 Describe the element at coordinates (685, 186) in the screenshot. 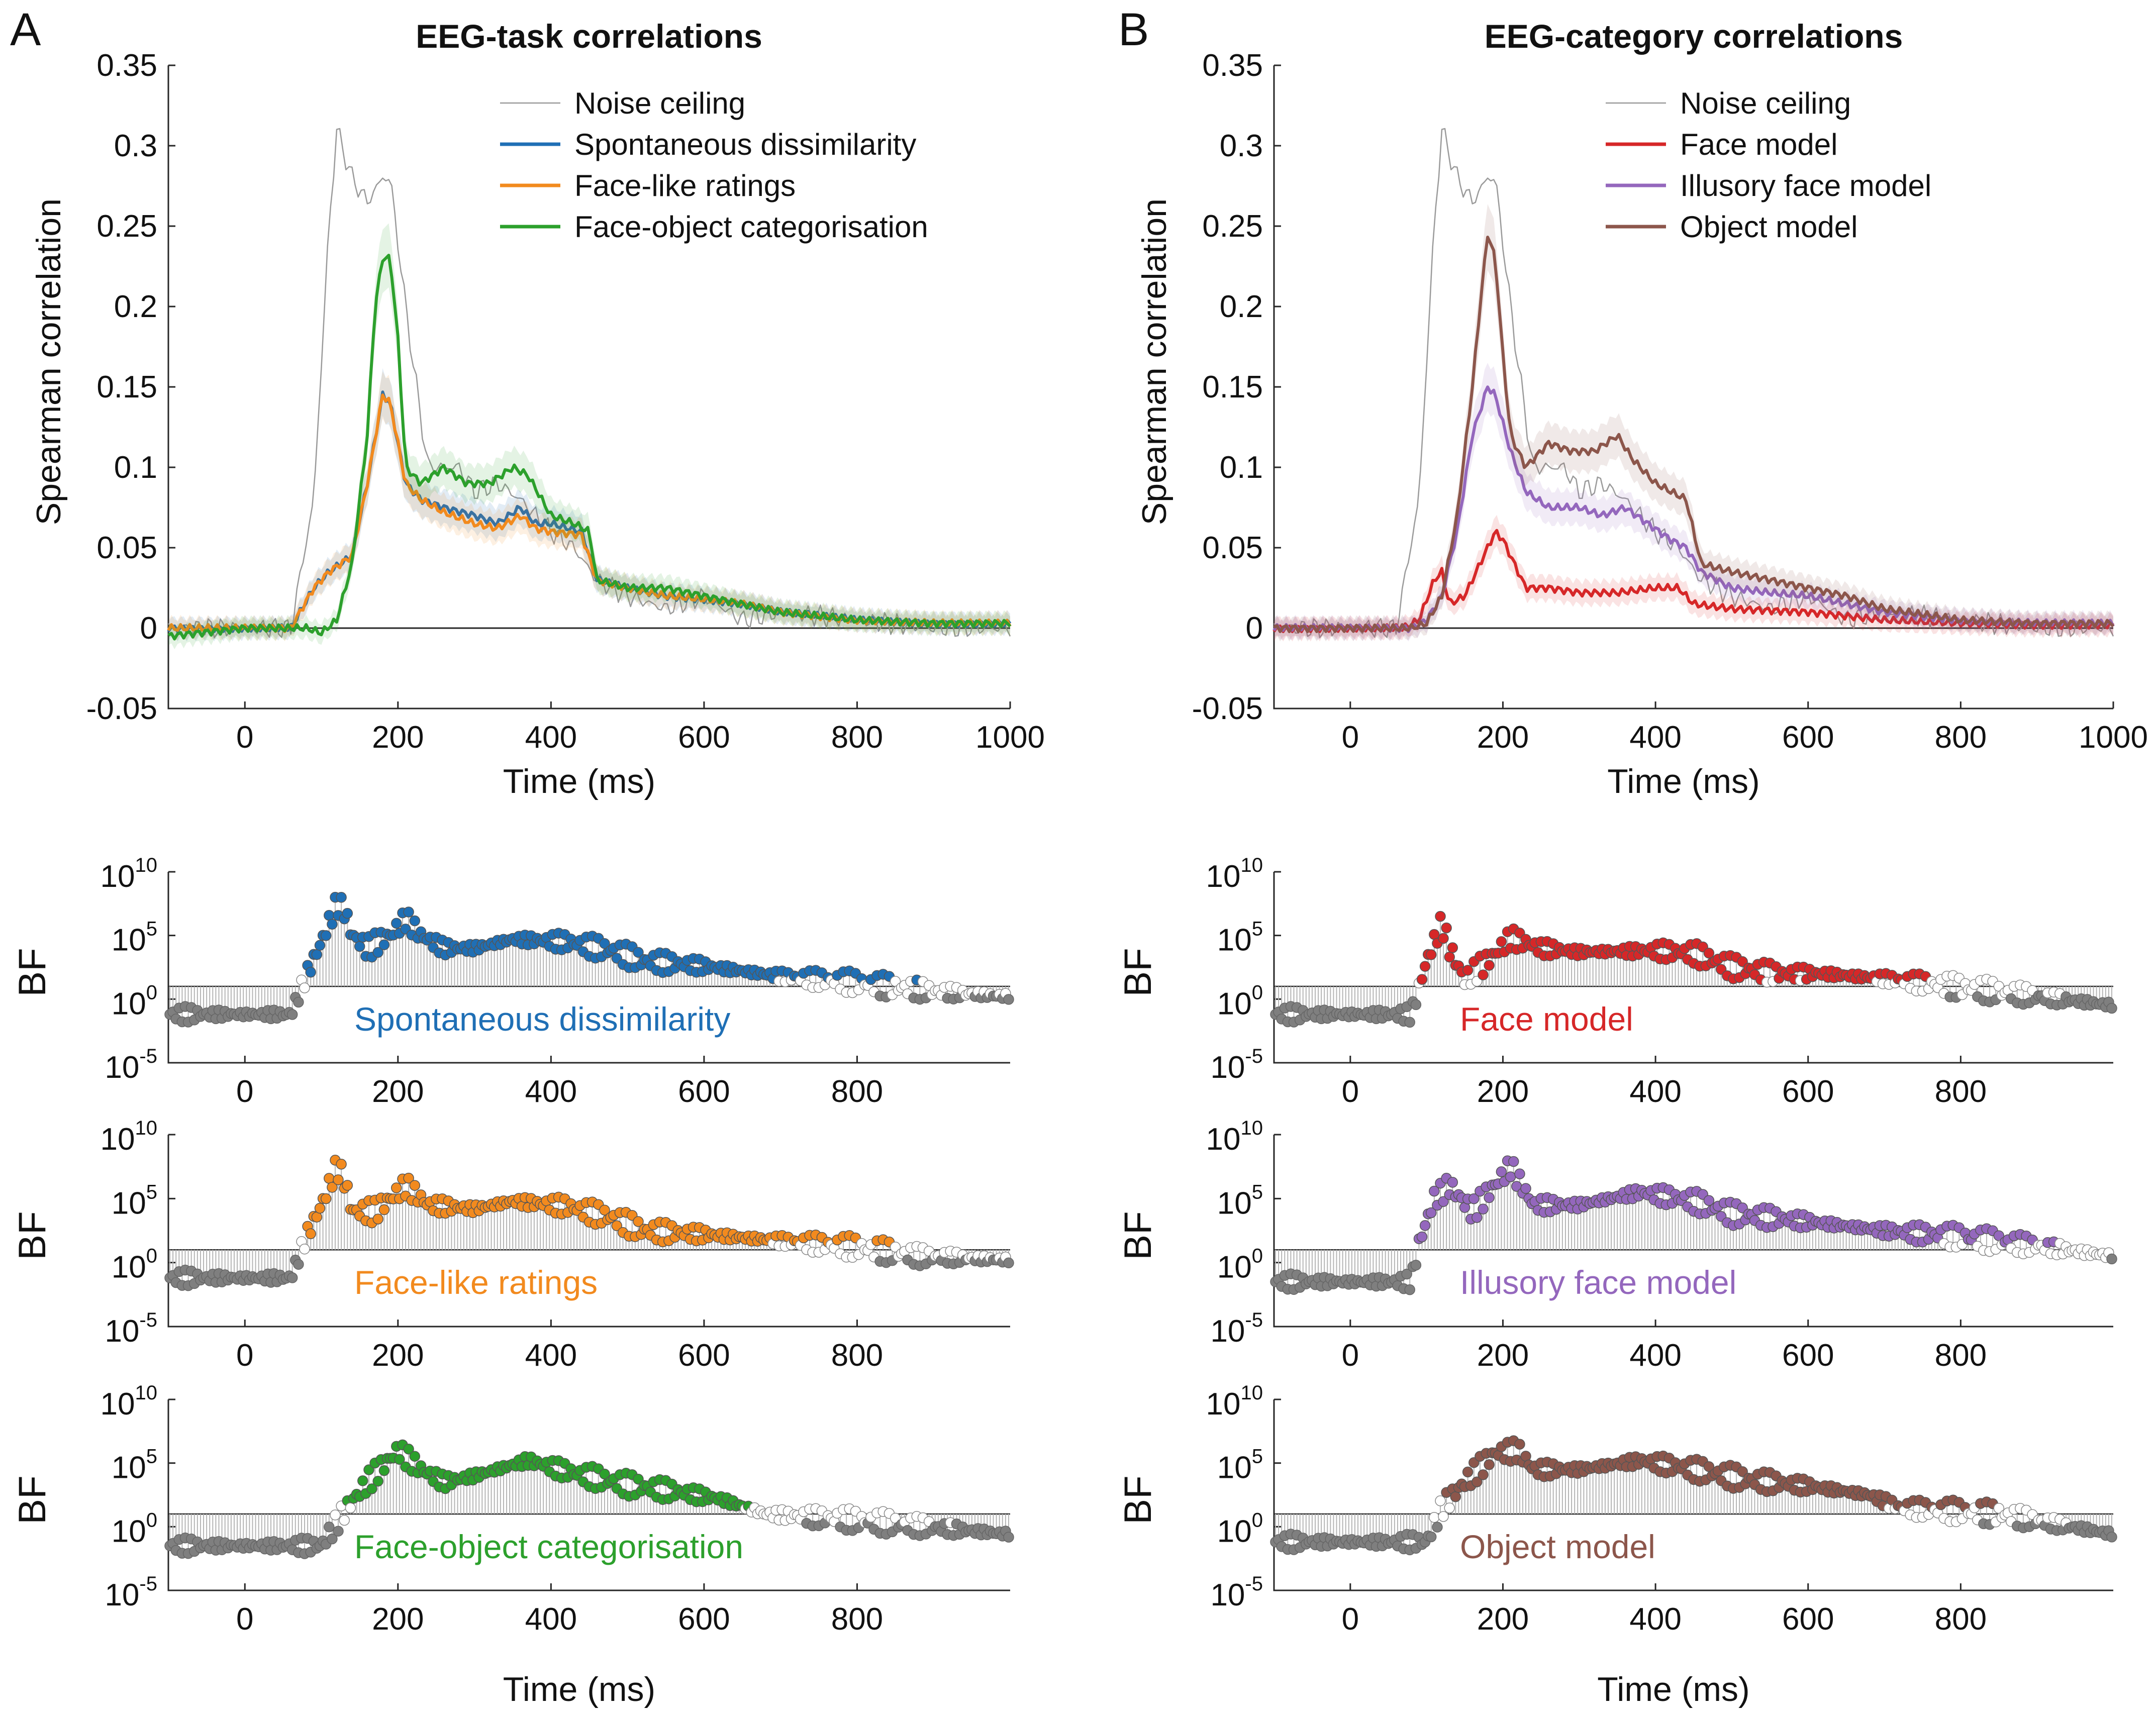

I see `legend-entry: Face-like ratings` at that location.